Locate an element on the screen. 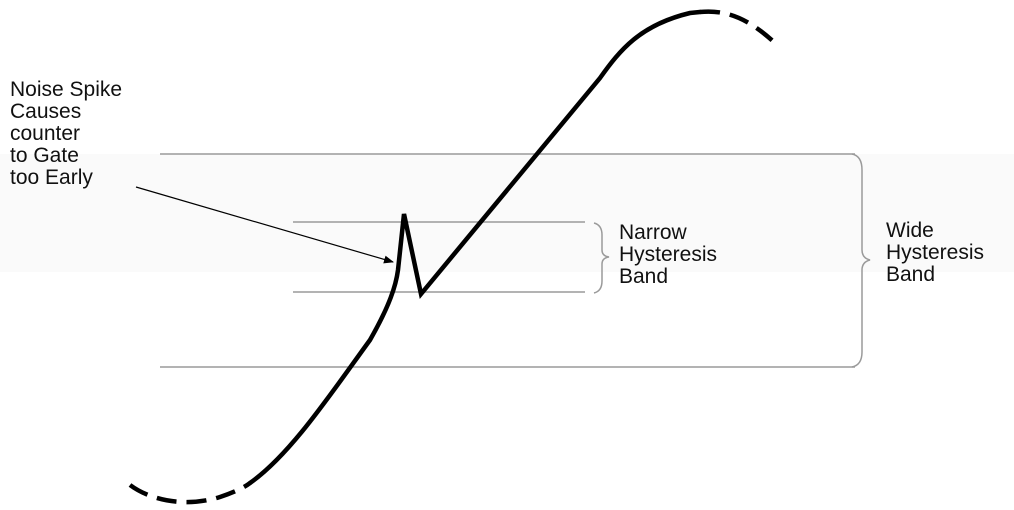  waveform-dashed-start is located at coordinates (190, 493).